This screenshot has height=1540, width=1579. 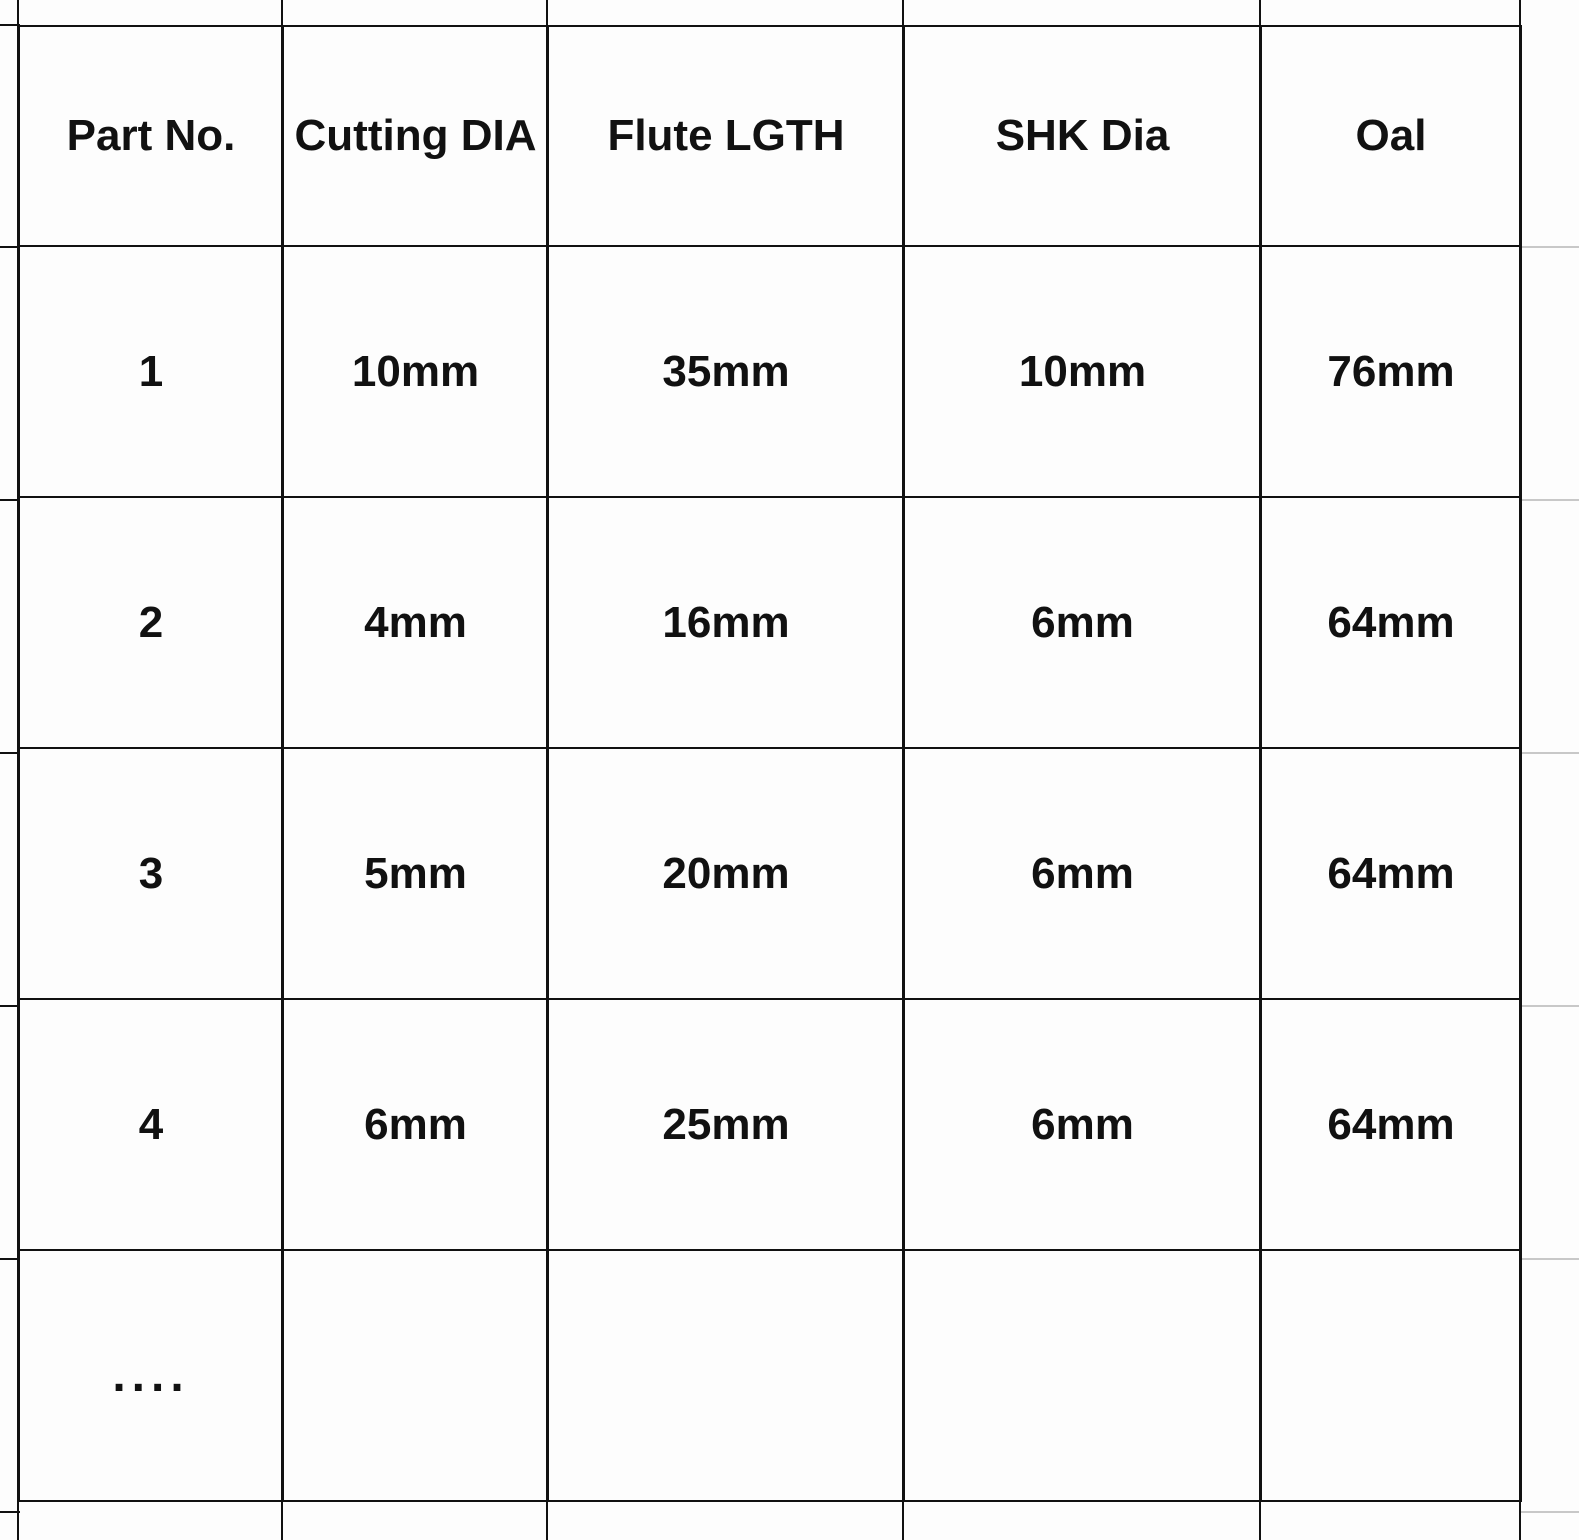 I want to click on cell-oal: 76mm, so click(x=1391, y=371).